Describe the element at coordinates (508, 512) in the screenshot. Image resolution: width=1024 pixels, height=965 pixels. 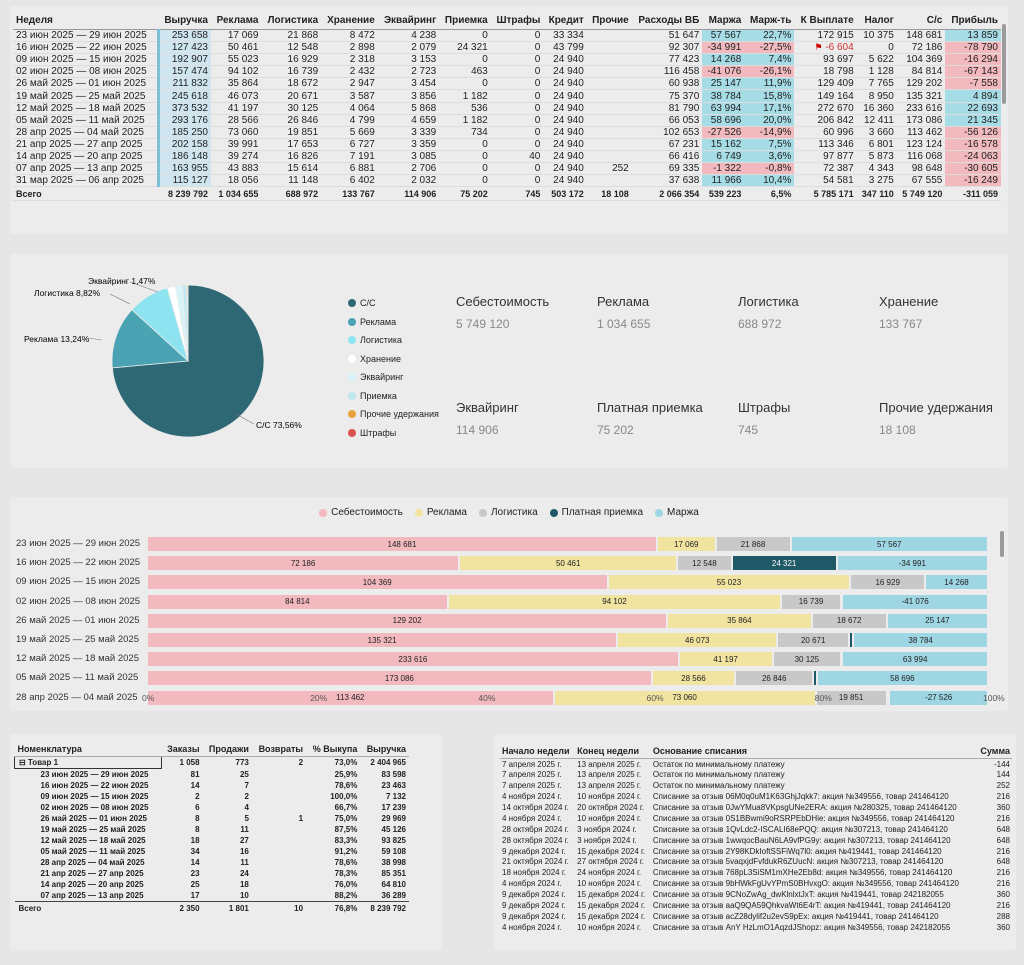
I see `stack-legend-item: Логистика` at that location.